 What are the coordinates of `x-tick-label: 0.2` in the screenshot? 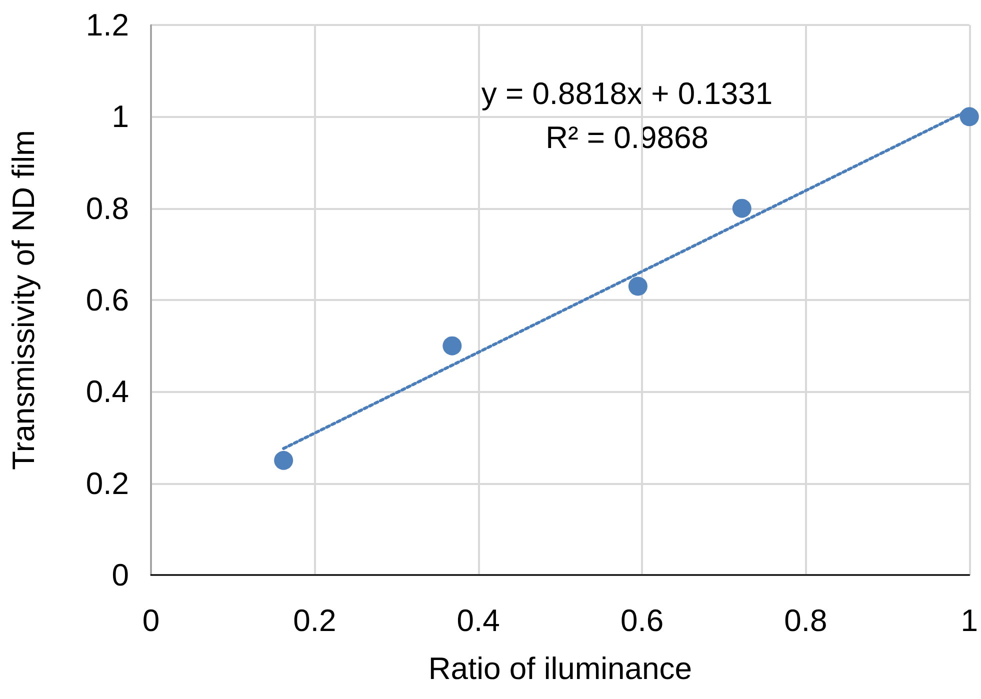 It's located at (314, 620).